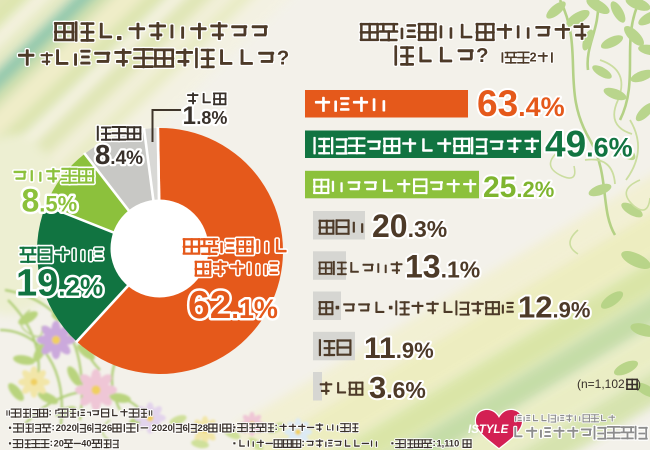  I want to click on svg-text: 40, so click(86, 444).